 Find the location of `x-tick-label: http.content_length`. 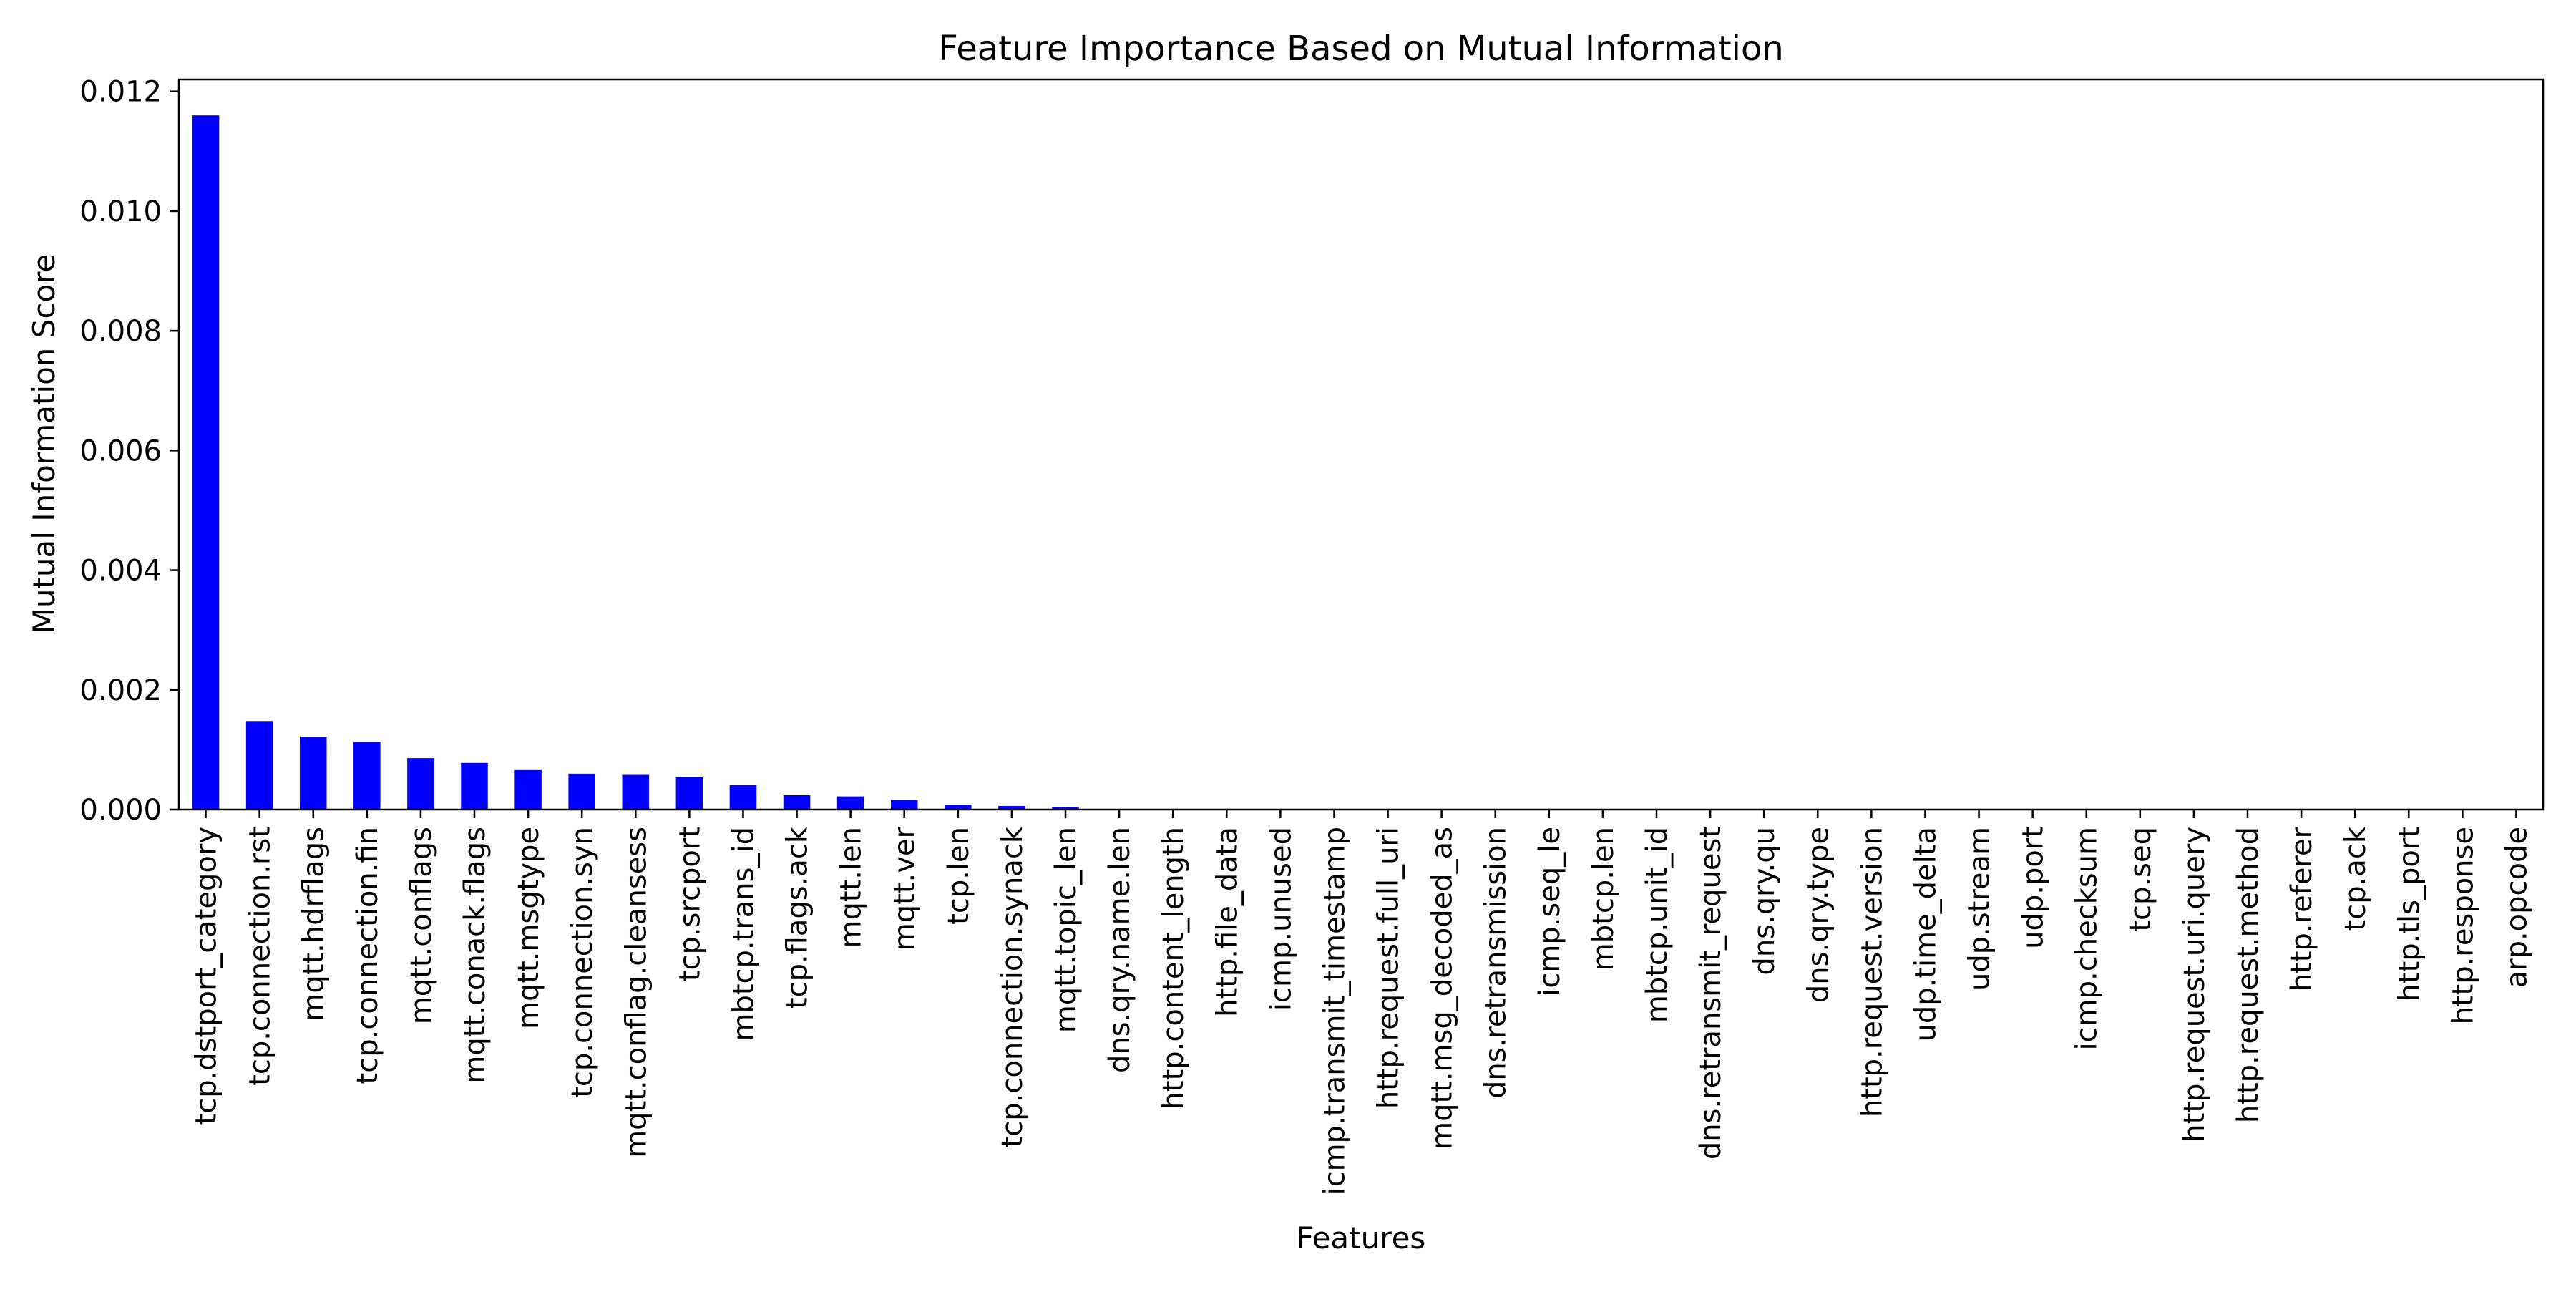

x-tick-label: http.content_length is located at coordinates (1173, 968).